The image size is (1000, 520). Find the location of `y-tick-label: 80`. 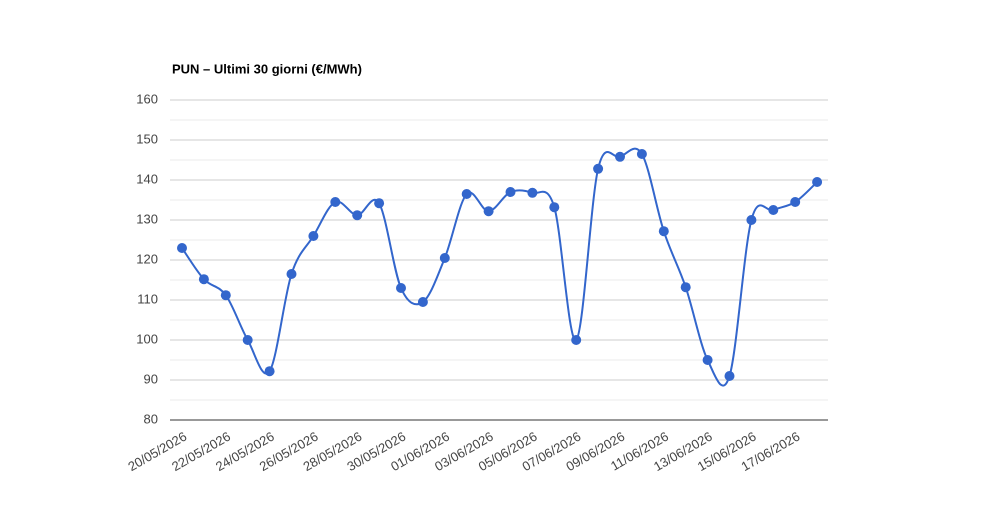

y-tick-label: 80 is located at coordinates (151, 418).